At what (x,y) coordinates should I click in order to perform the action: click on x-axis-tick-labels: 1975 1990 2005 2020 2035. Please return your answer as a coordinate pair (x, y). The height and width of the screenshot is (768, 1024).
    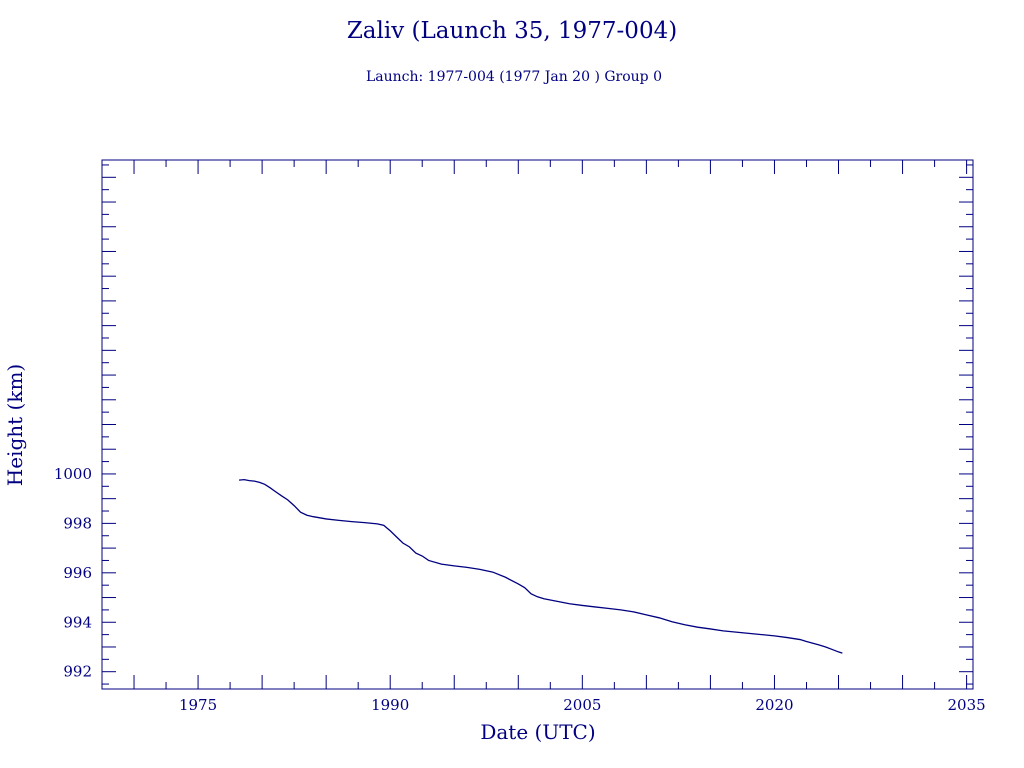
    Looking at the image, I should click on (582, 705).